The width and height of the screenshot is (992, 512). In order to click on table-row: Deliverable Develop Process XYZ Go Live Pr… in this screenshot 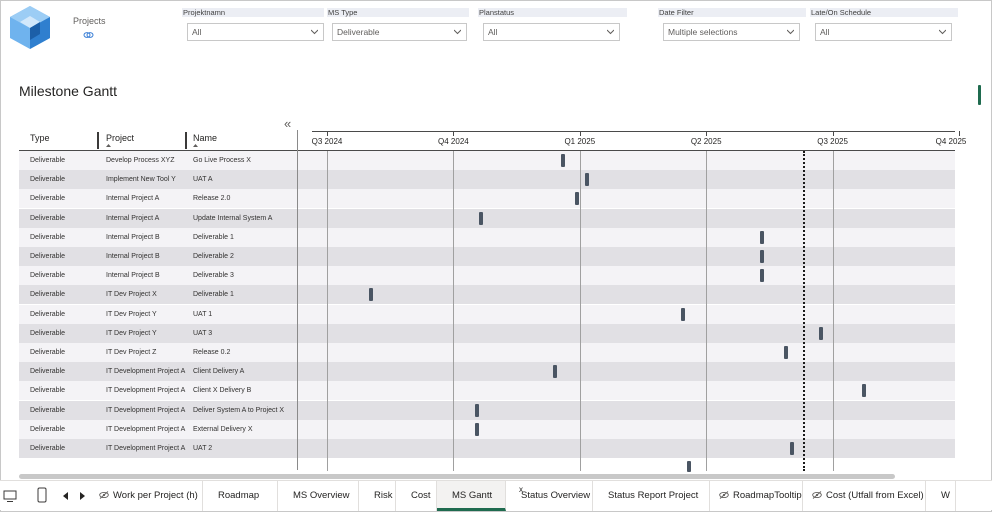, I will do `click(487, 160)`.